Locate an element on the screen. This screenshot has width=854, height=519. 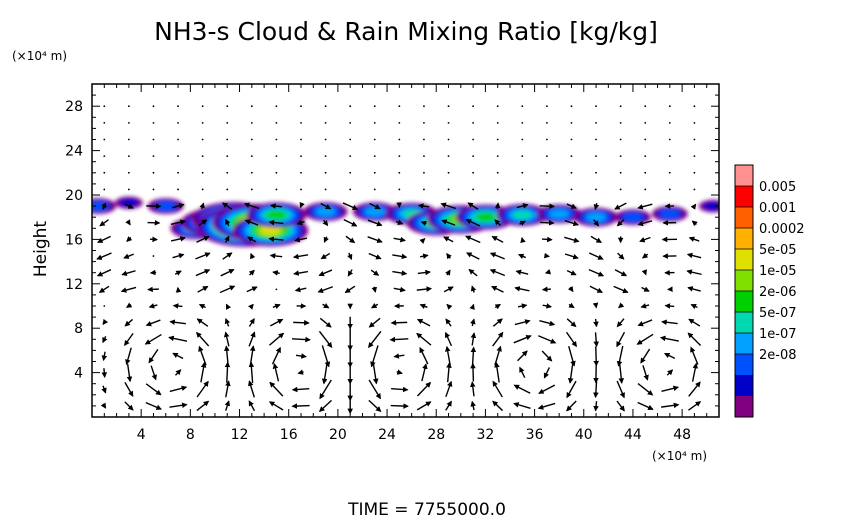
x-tick-label: 32 is located at coordinates (485, 435).